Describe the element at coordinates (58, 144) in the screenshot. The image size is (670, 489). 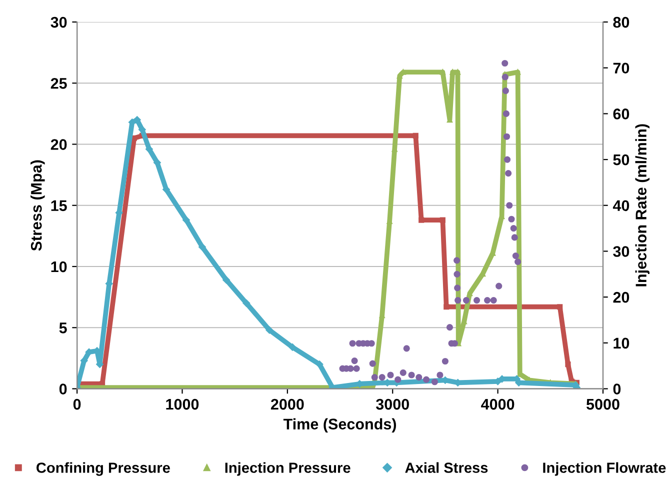
I see `y-tick-label: 20` at that location.